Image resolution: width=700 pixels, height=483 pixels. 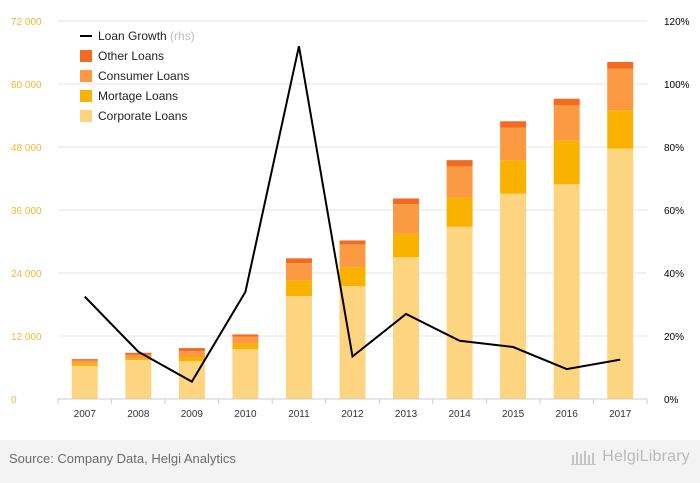 What do you see at coordinates (620, 414) in the screenshot?
I see `x-tick-label: 2017` at bounding box center [620, 414].